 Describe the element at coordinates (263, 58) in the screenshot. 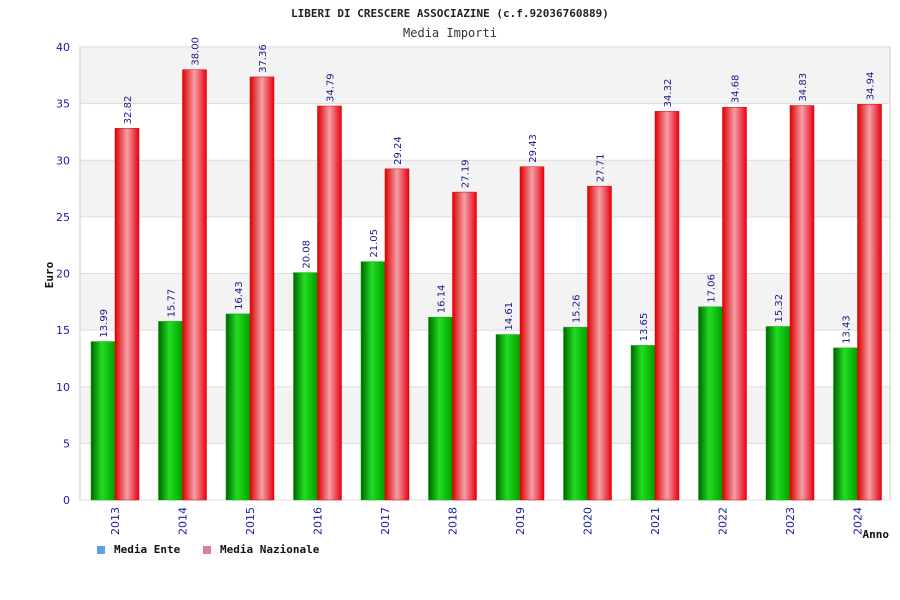

I see `value-label-media-nazionale-2015: 37.36` at that location.